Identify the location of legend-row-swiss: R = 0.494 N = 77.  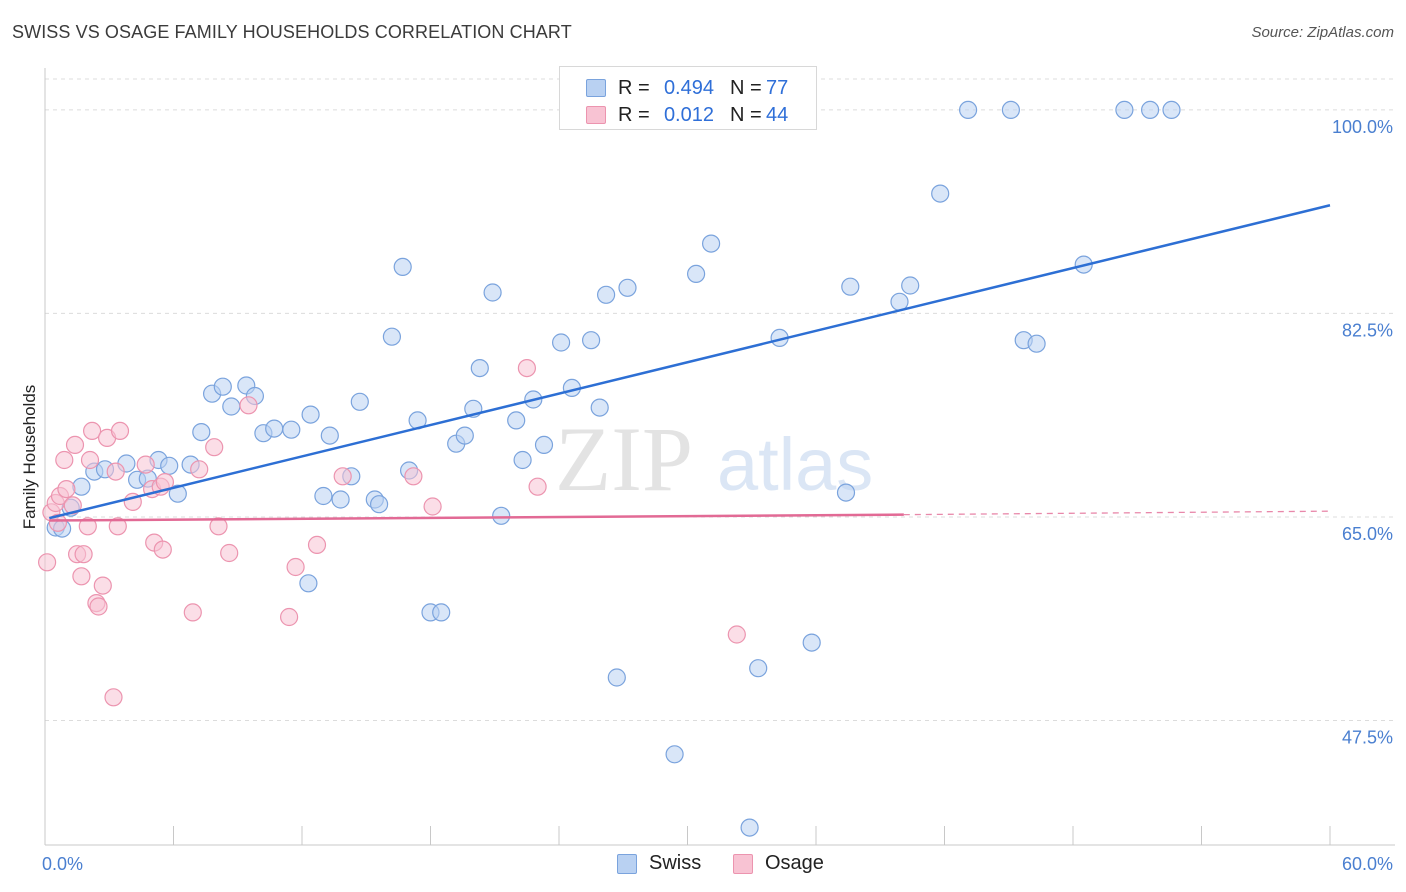
(688, 88).